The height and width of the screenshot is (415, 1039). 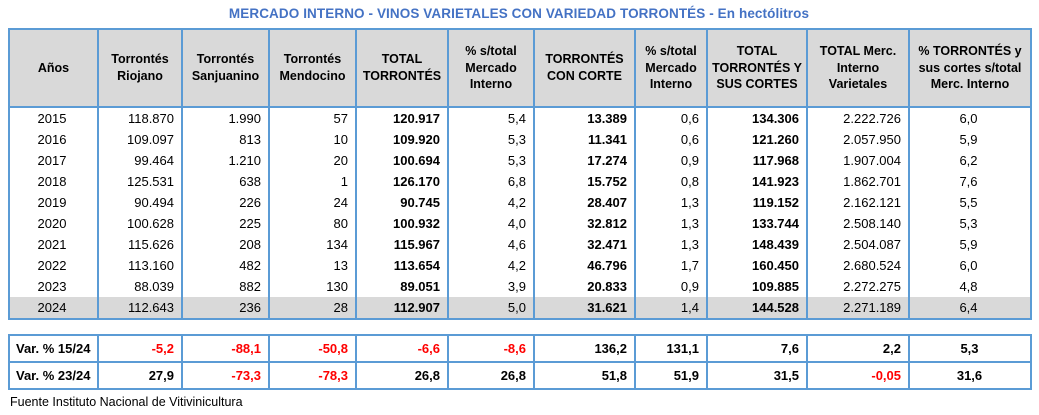 I want to click on table-cell: 5,4, so click(x=491, y=118).